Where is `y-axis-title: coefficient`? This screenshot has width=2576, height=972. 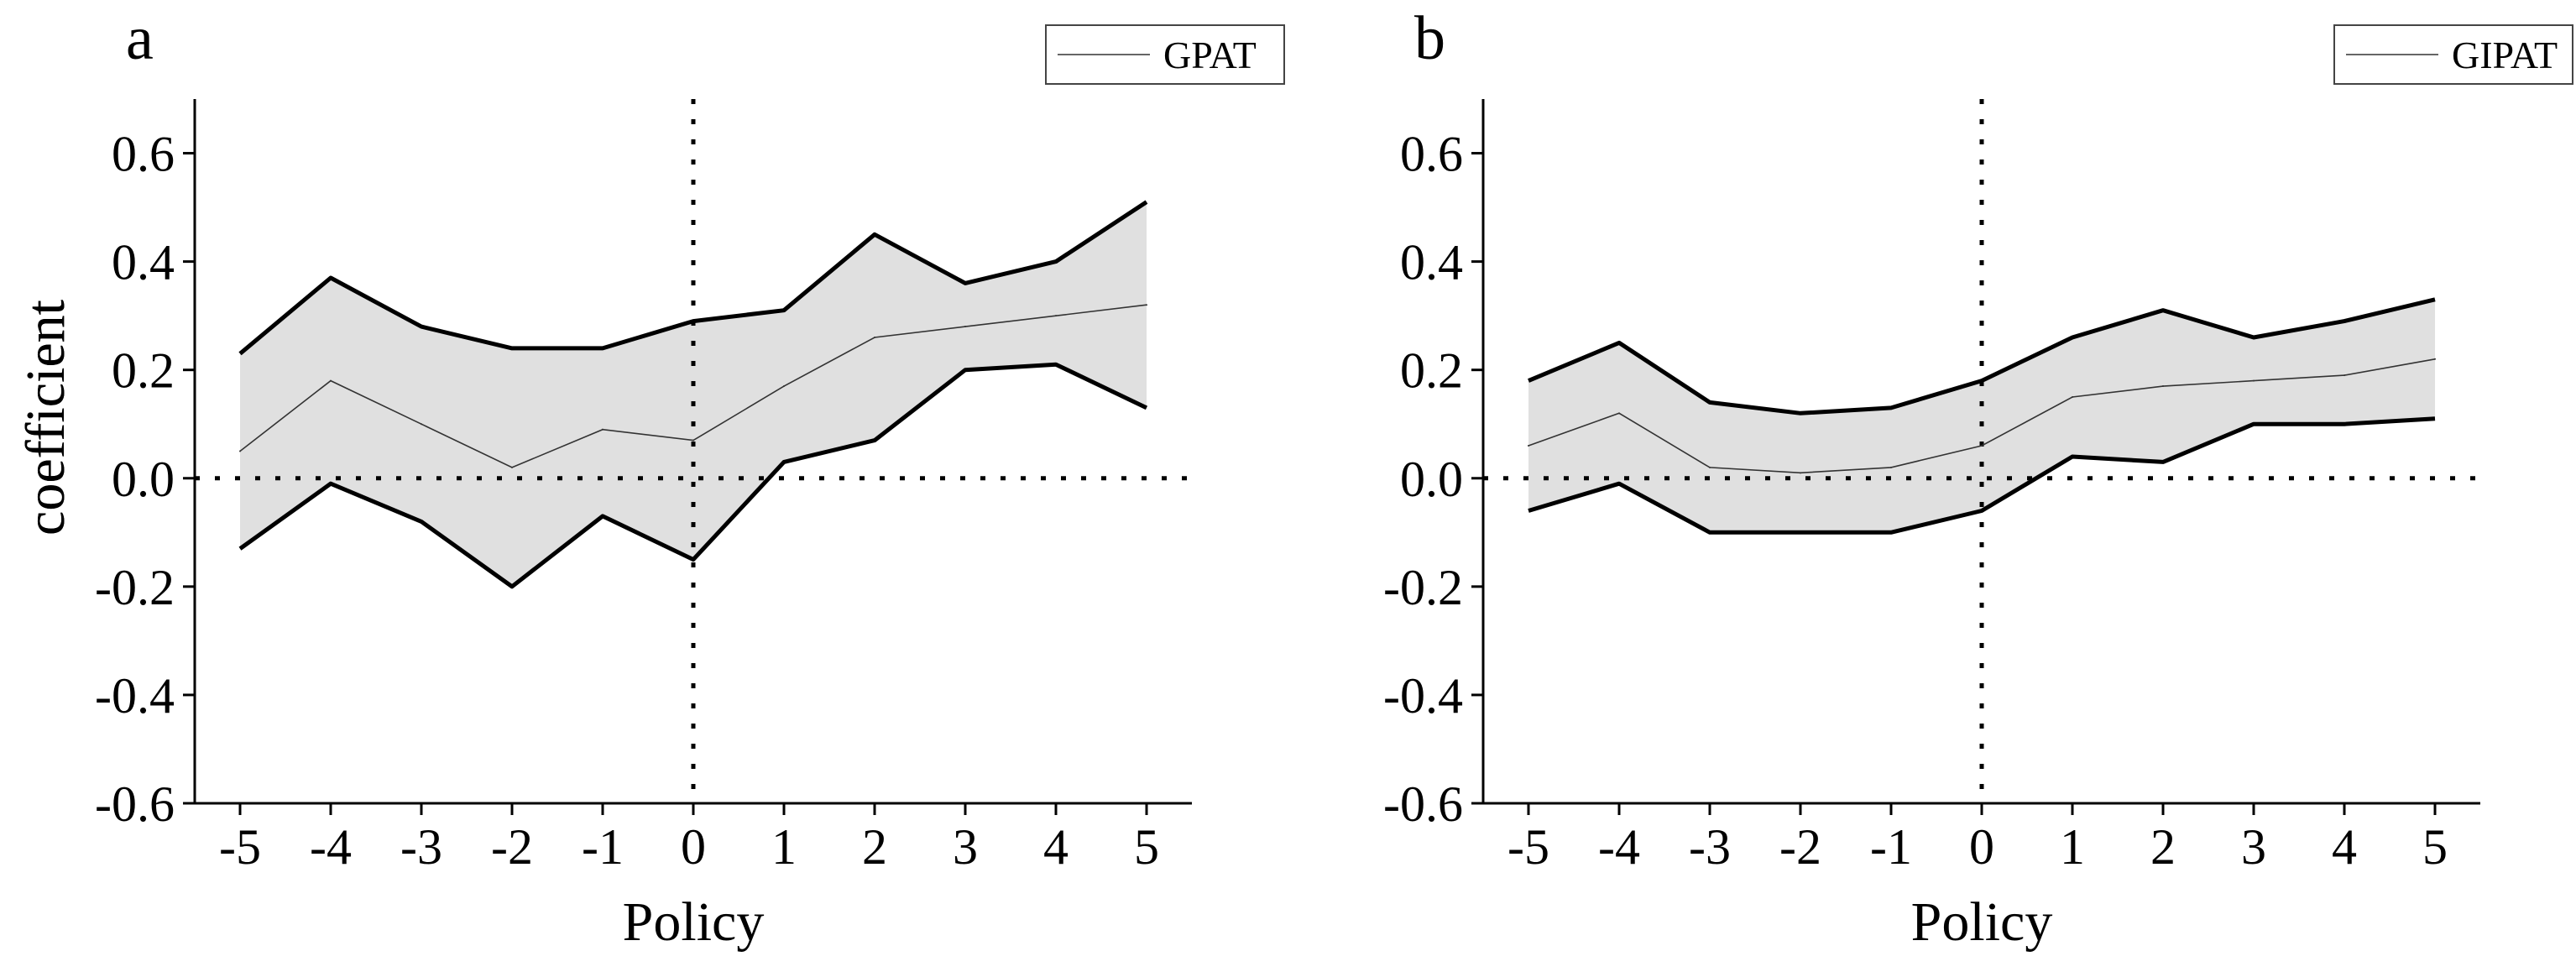 y-axis-title: coefficient is located at coordinates (45, 418).